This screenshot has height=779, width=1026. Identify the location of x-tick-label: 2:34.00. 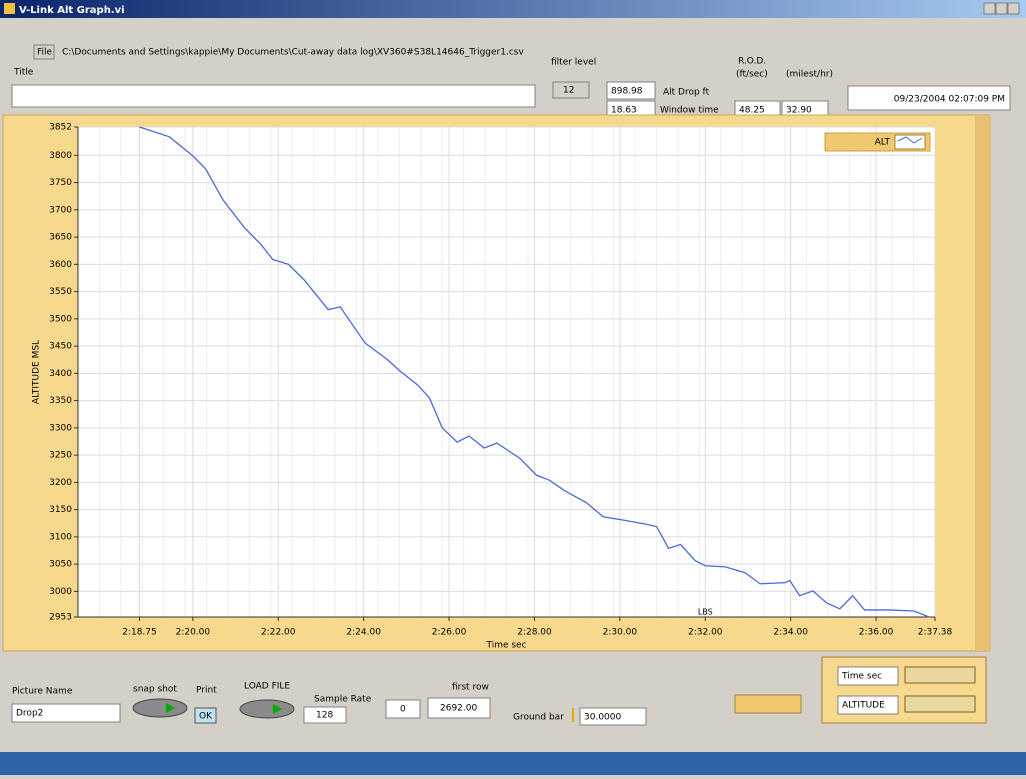
(790, 633).